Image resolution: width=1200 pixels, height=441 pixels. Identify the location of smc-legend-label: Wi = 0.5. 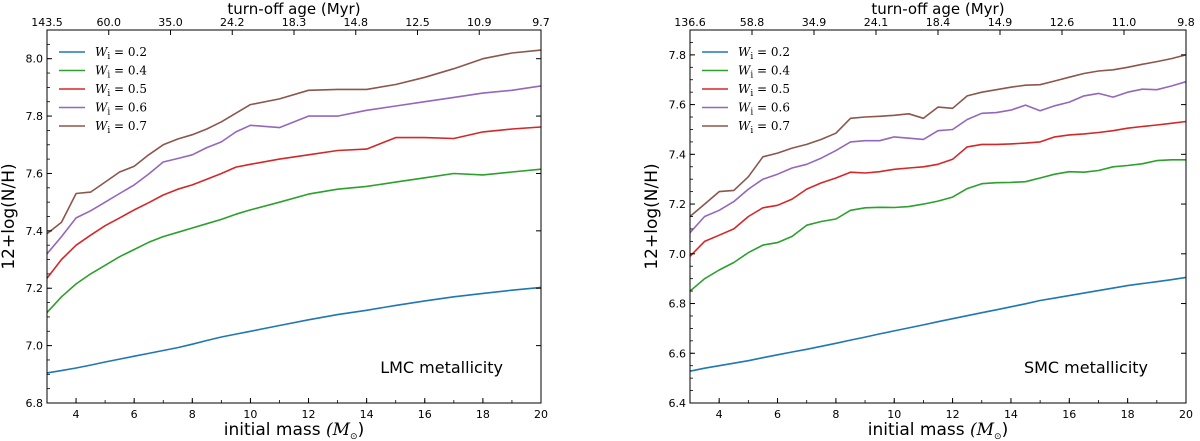
(764, 90).